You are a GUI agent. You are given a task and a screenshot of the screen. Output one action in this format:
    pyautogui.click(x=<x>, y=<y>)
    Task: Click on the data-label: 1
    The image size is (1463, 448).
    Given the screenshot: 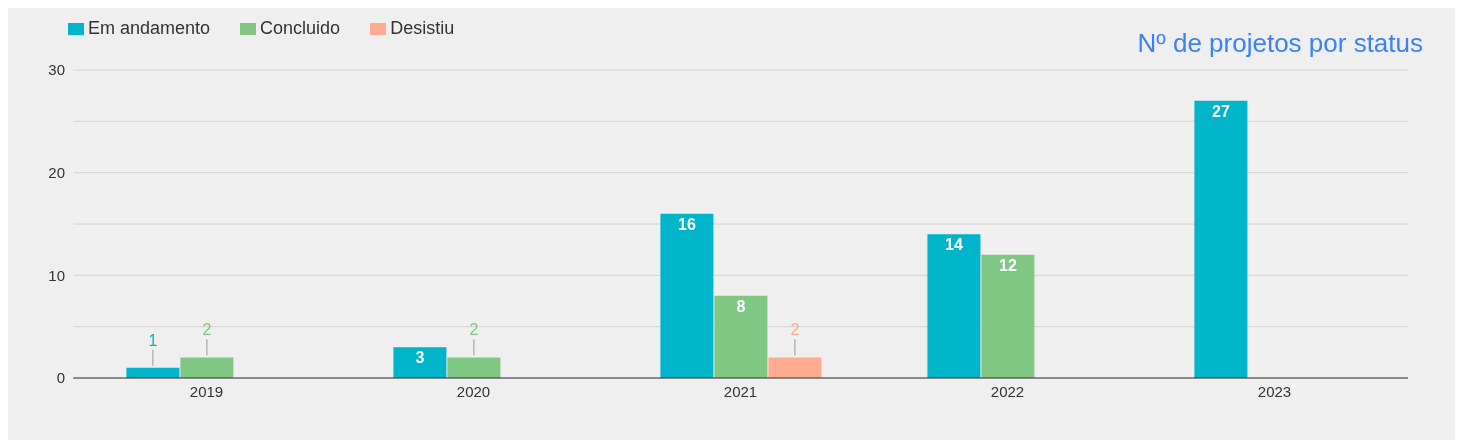 What is the action you would take?
    pyautogui.click(x=153, y=340)
    